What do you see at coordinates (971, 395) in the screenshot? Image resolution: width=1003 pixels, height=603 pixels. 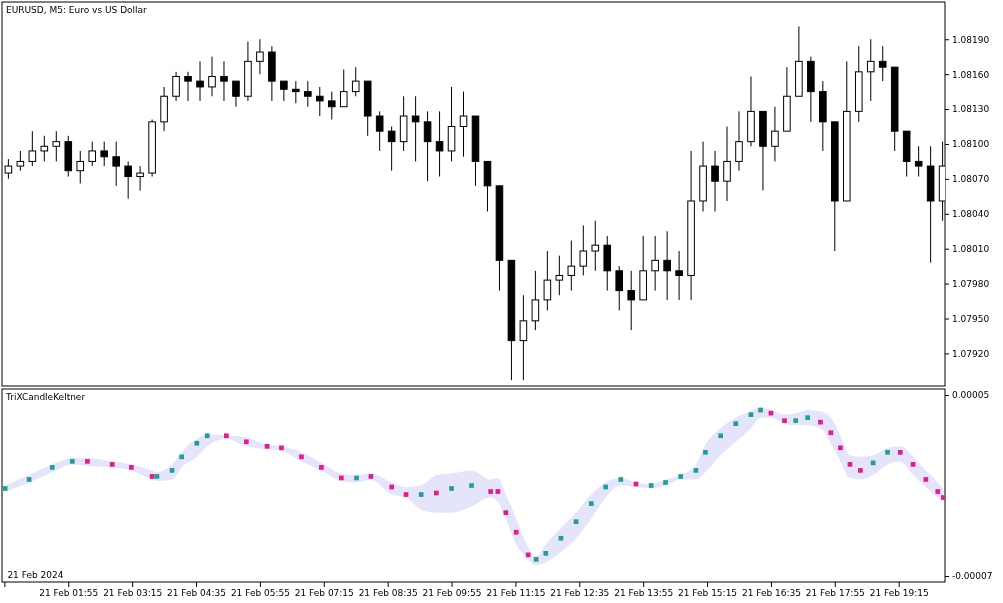 I see `y-tick-label: 0.00005` at bounding box center [971, 395].